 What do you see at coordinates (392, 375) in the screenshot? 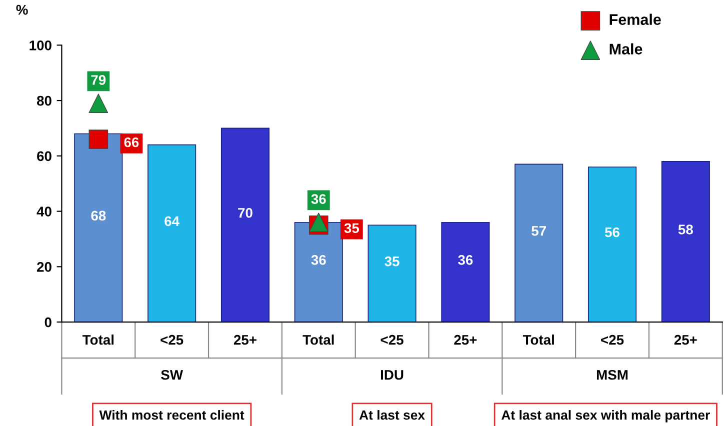
I see `text: IDU` at bounding box center [392, 375].